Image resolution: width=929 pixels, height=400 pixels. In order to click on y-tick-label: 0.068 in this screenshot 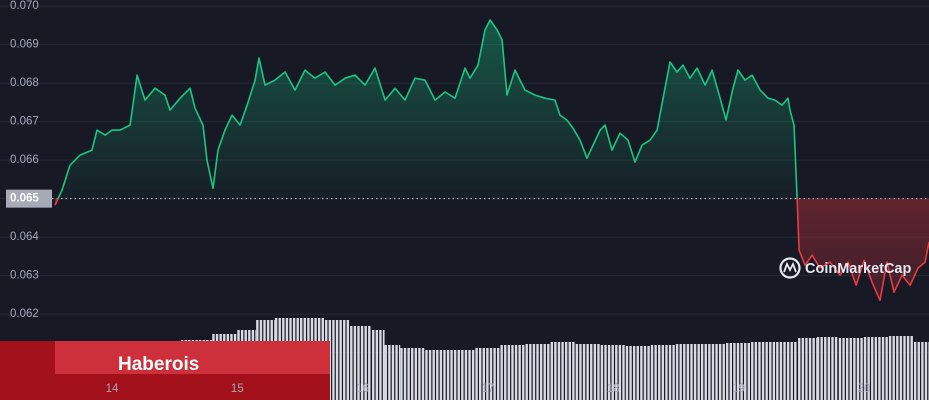, I will do `click(24, 83)`.